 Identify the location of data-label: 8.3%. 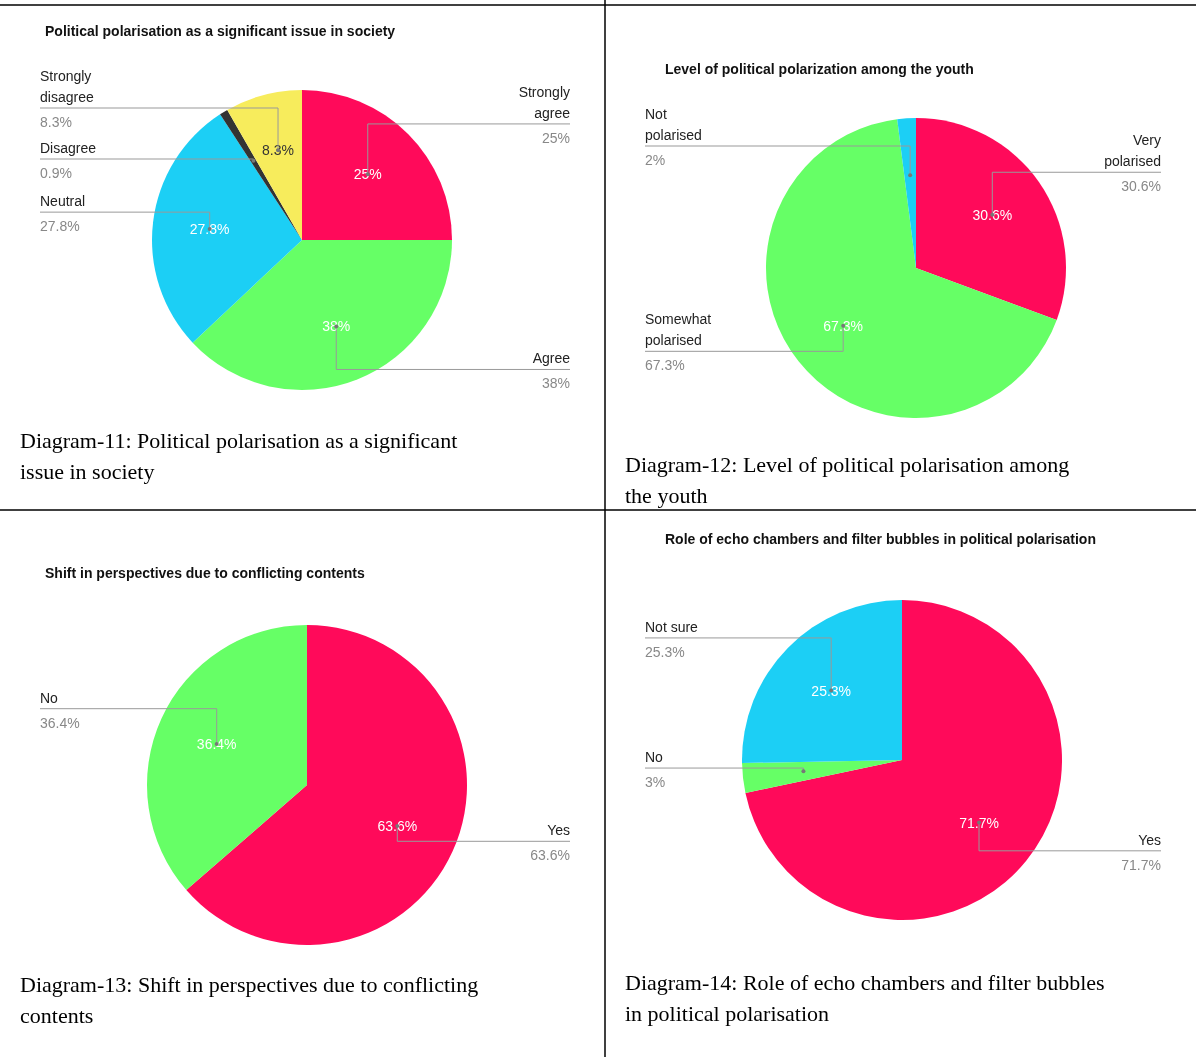
(278, 150).